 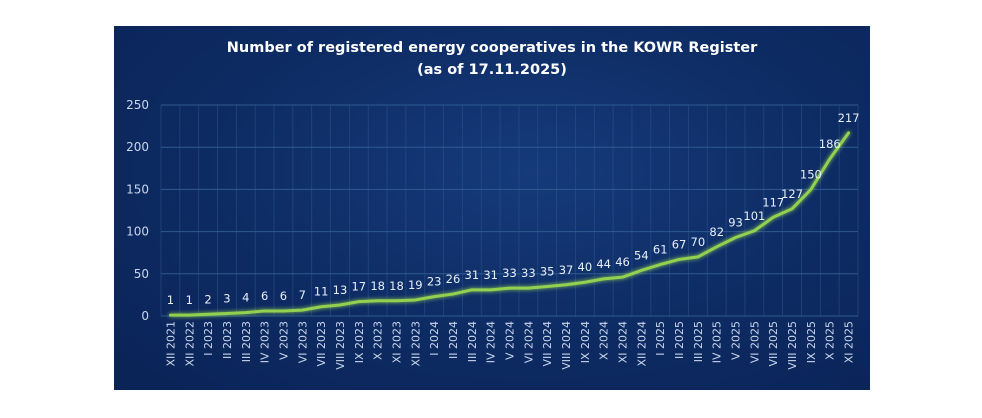 What do you see at coordinates (434, 282) in the screenshot?
I see `data-label: 23` at bounding box center [434, 282].